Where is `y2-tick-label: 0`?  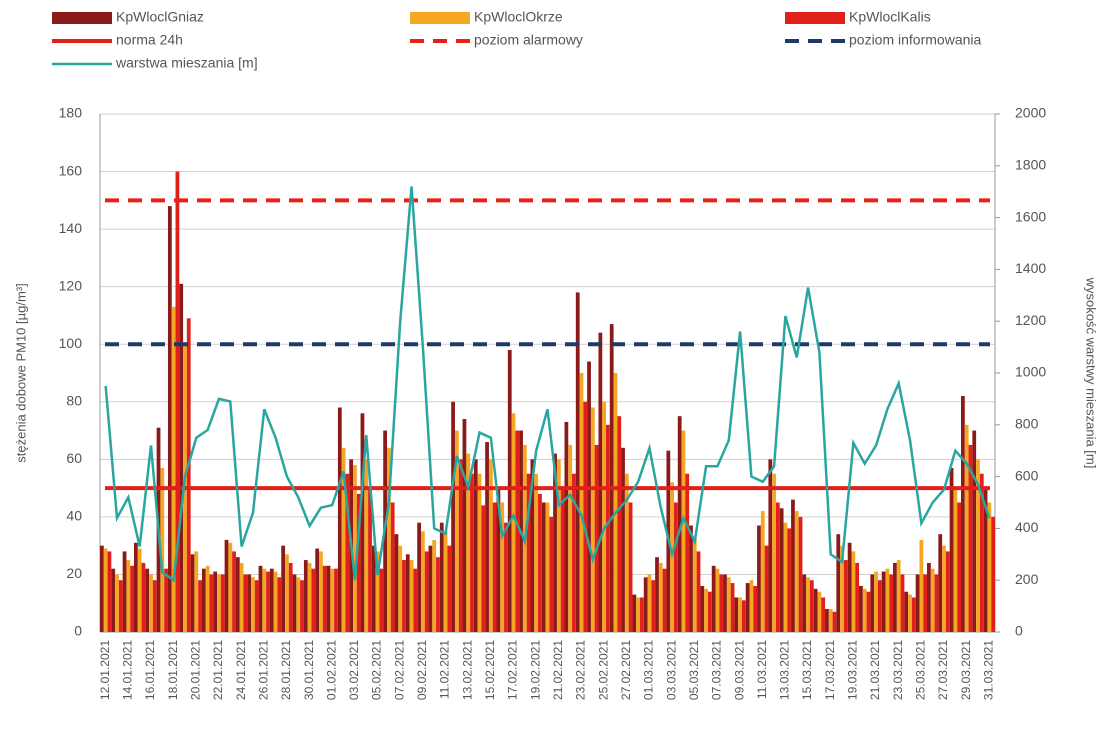 y2-tick-label: 0 is located at coordinates (1019, 631).